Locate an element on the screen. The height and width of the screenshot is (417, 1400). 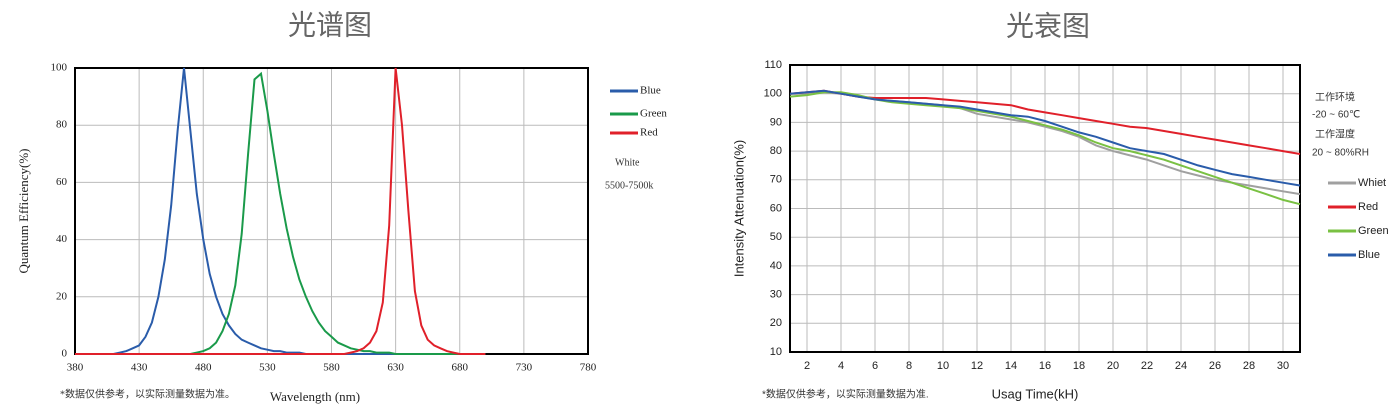
x-tick-label: 20 is located at coordinates (1113, 366).